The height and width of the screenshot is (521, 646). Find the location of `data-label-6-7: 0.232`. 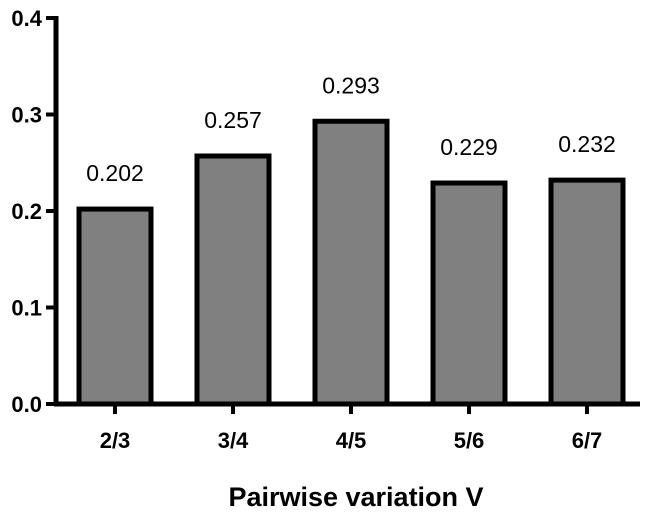

data-label-6-7: 0.232 is located at coordinates (587, 144).